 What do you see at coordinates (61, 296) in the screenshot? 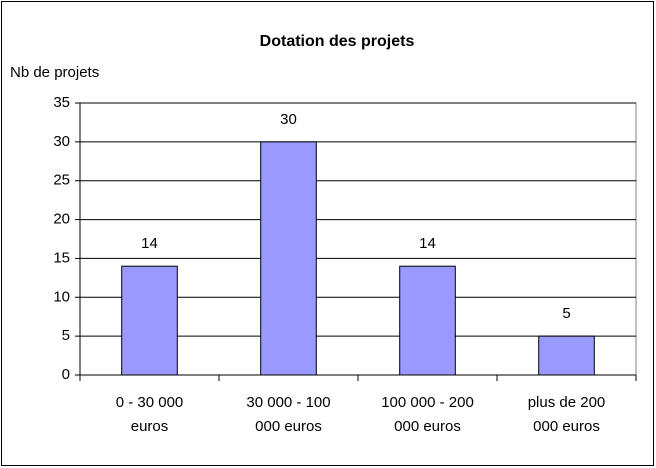
I see `y-tick-label: 10` at bounding box center [61, 296].